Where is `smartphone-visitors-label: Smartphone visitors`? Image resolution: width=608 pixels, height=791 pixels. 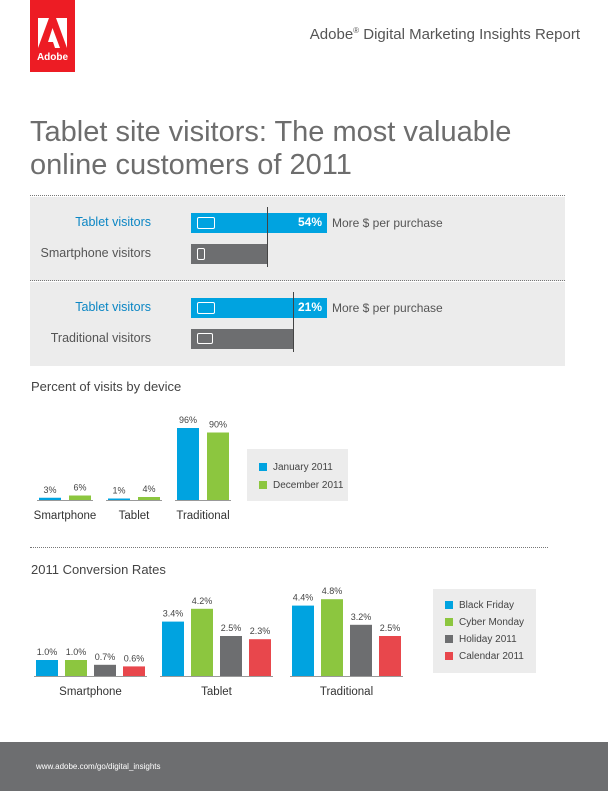 smartphone-visitors-label: Smartphone visitors is located at coordinates (95, 253).